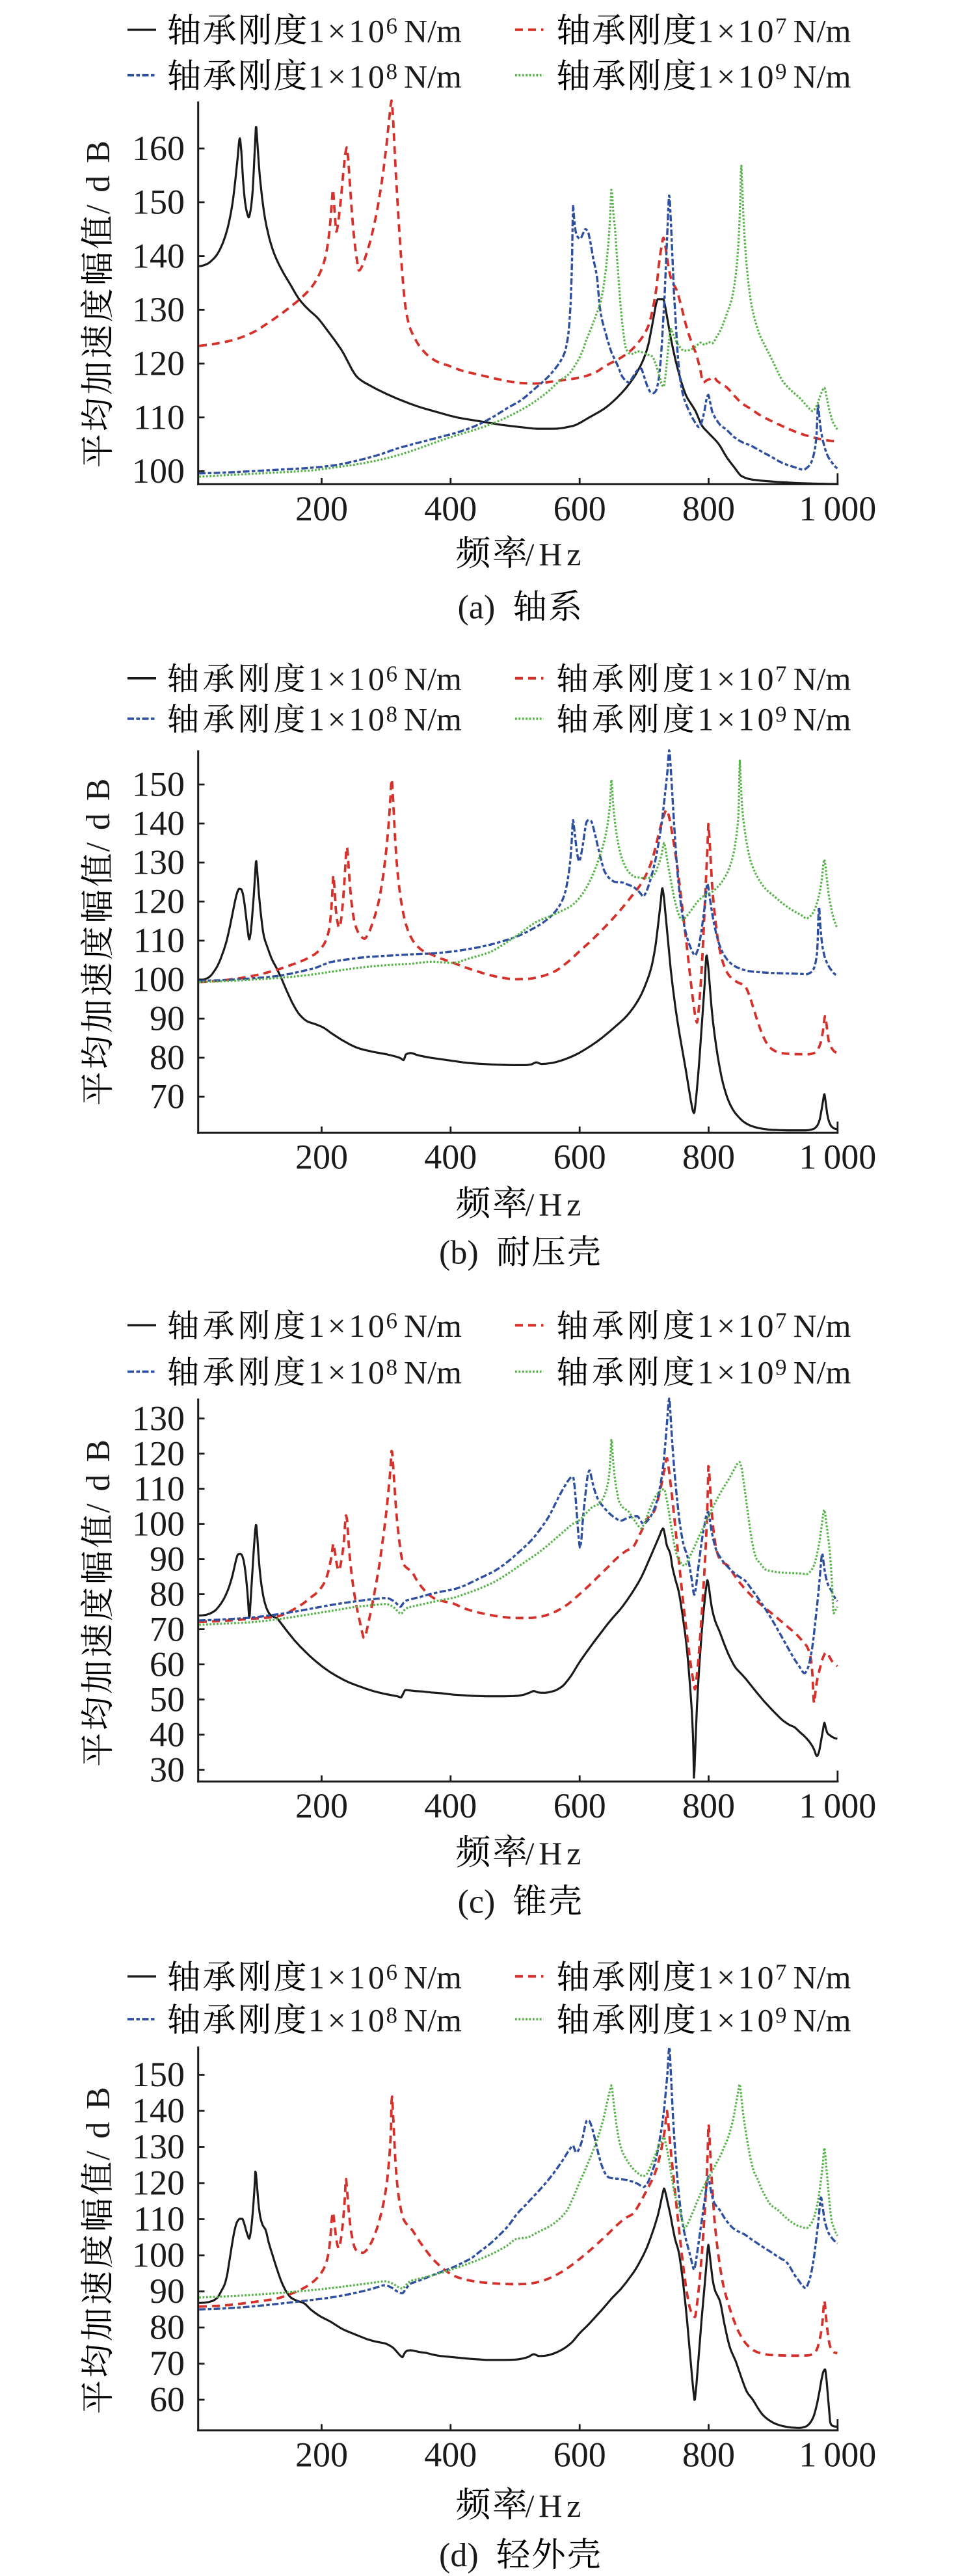  I want to click on svg-text: (b), so click(459, 1253).